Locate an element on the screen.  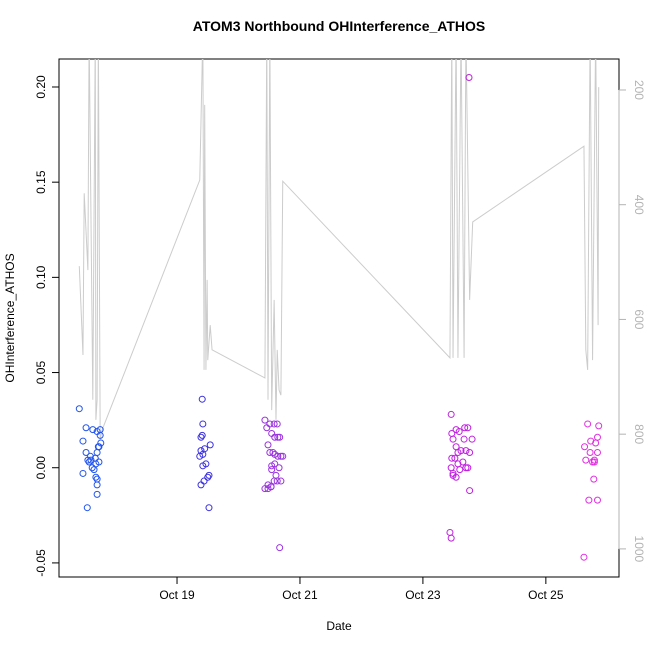
x-tick-label: Oct 21 is located at coordinates (300, 595).